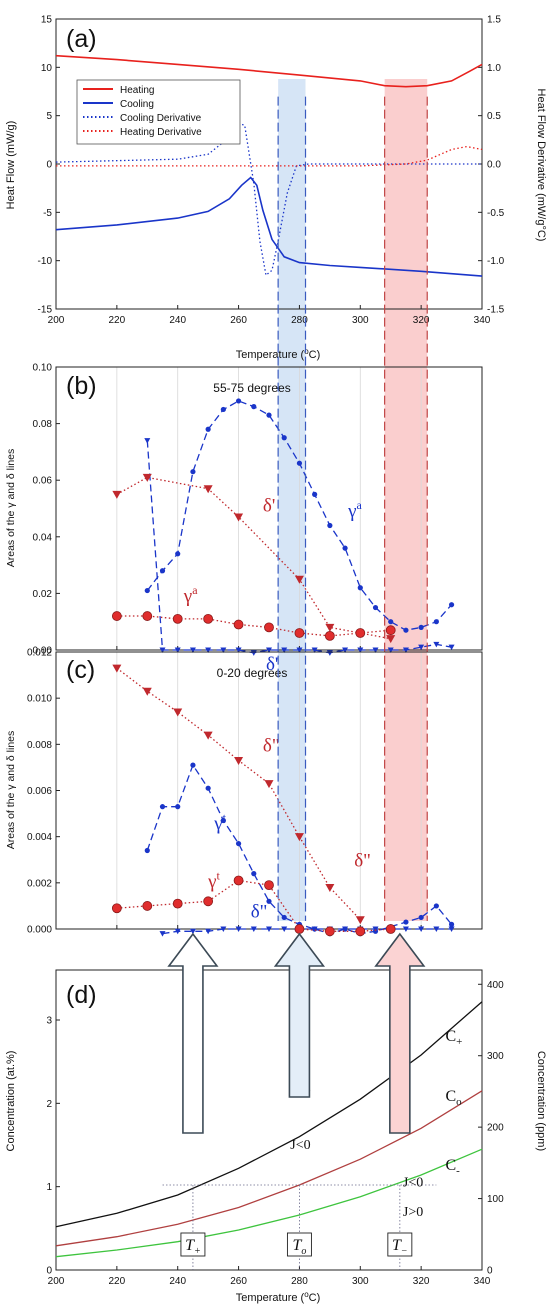  Describe the element at coordinates (49, 1271) in the screenshot. I see `panel-d-ytick-label: 0` at that location.